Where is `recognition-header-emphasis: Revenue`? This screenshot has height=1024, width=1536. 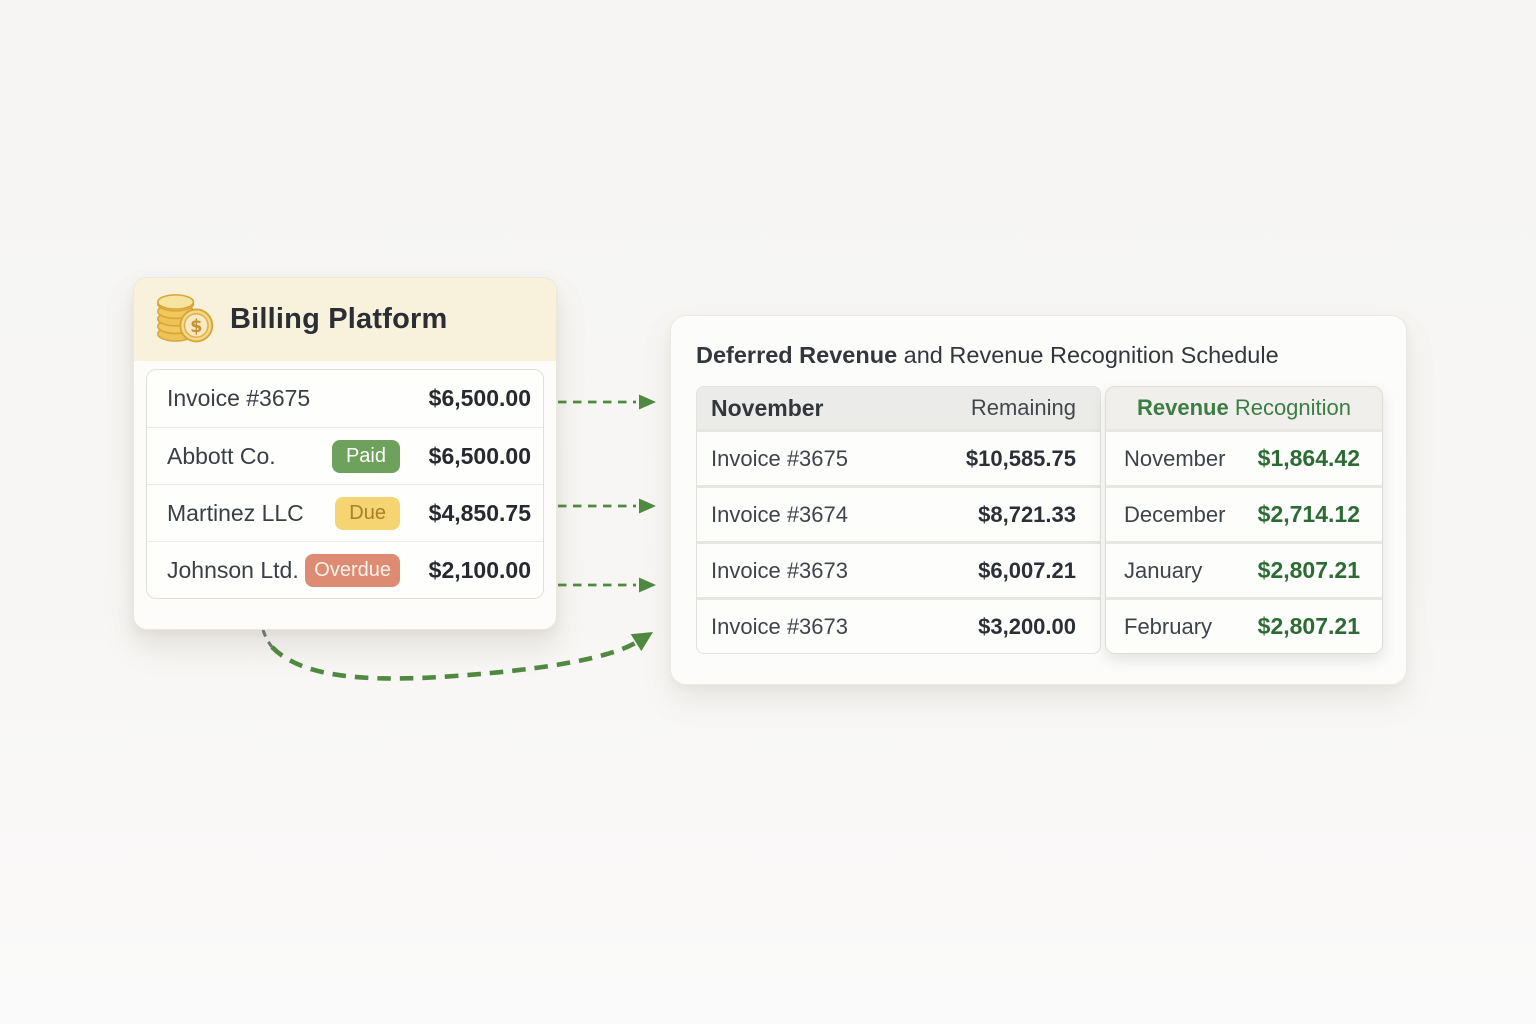 recognition-header-emphasis: Revenue is located at coordinates (1182, 407).